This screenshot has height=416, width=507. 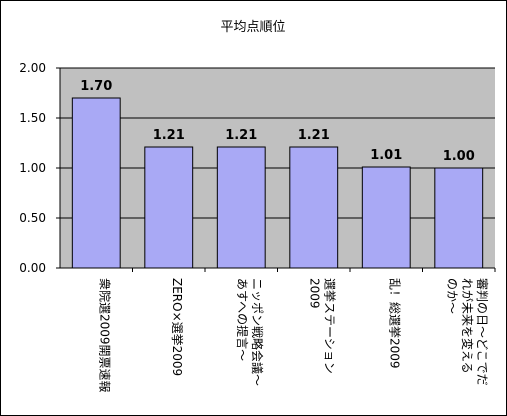 I want to click on category-label: 衆院選2009開票速報, so click(x=104, y=335).